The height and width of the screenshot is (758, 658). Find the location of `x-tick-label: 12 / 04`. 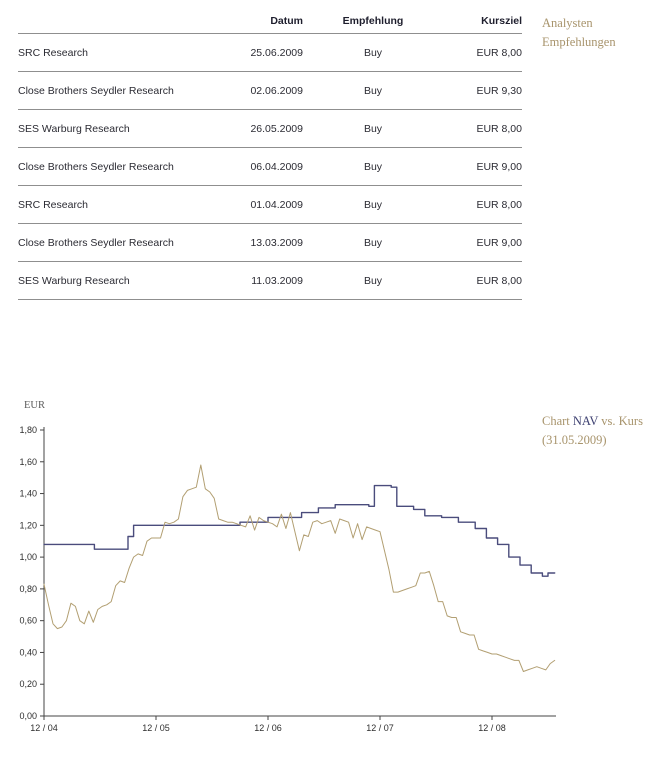

x-tick-label: 12 / 04 is located at coordinates (44, 728).